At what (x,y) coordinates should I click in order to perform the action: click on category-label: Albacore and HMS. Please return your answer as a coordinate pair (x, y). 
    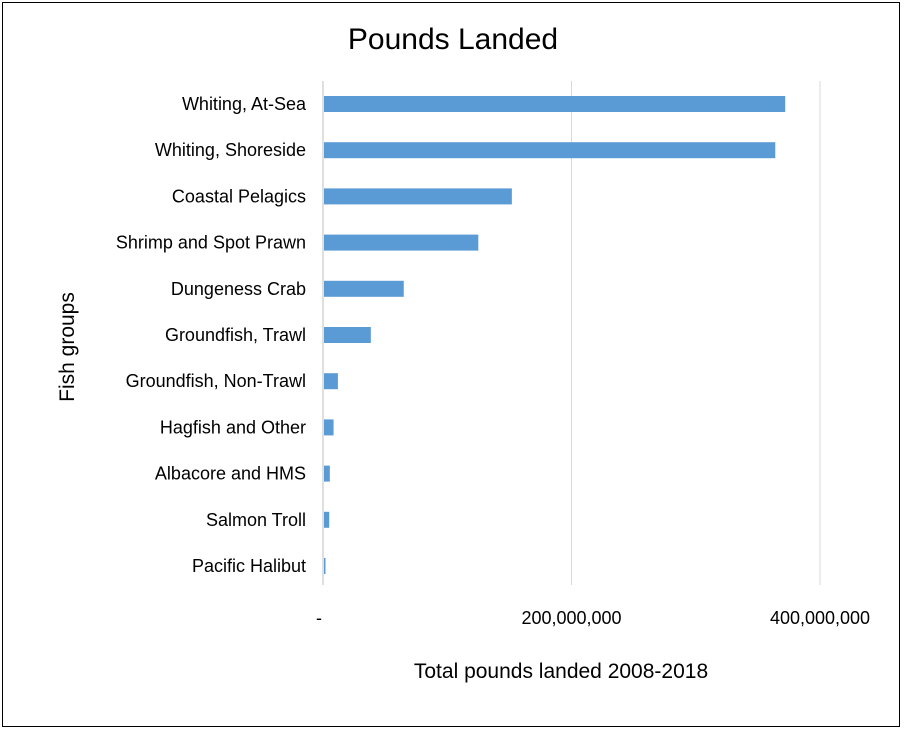
    Looking at the image, I should click on (230, 474).